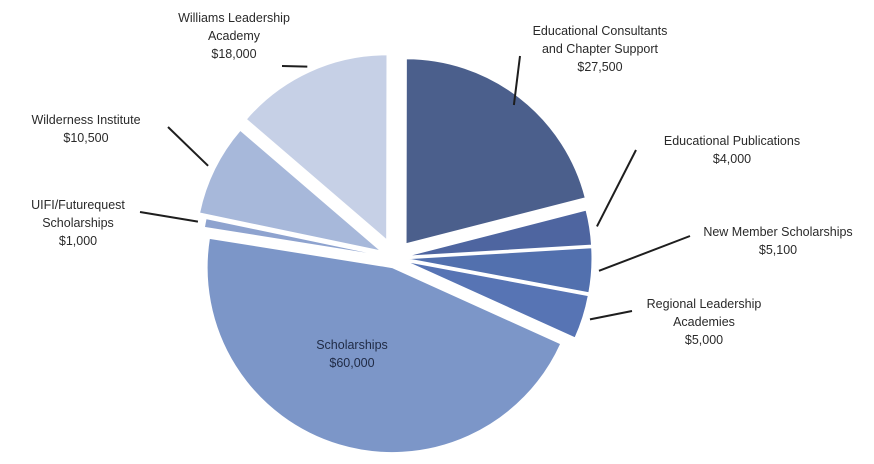  What do you see at coordinates (85, 129) in the screenshot?
I see `slice-label-wilderness-institute: Wilderness Institute $10,500` at bounding box center [85, 129].